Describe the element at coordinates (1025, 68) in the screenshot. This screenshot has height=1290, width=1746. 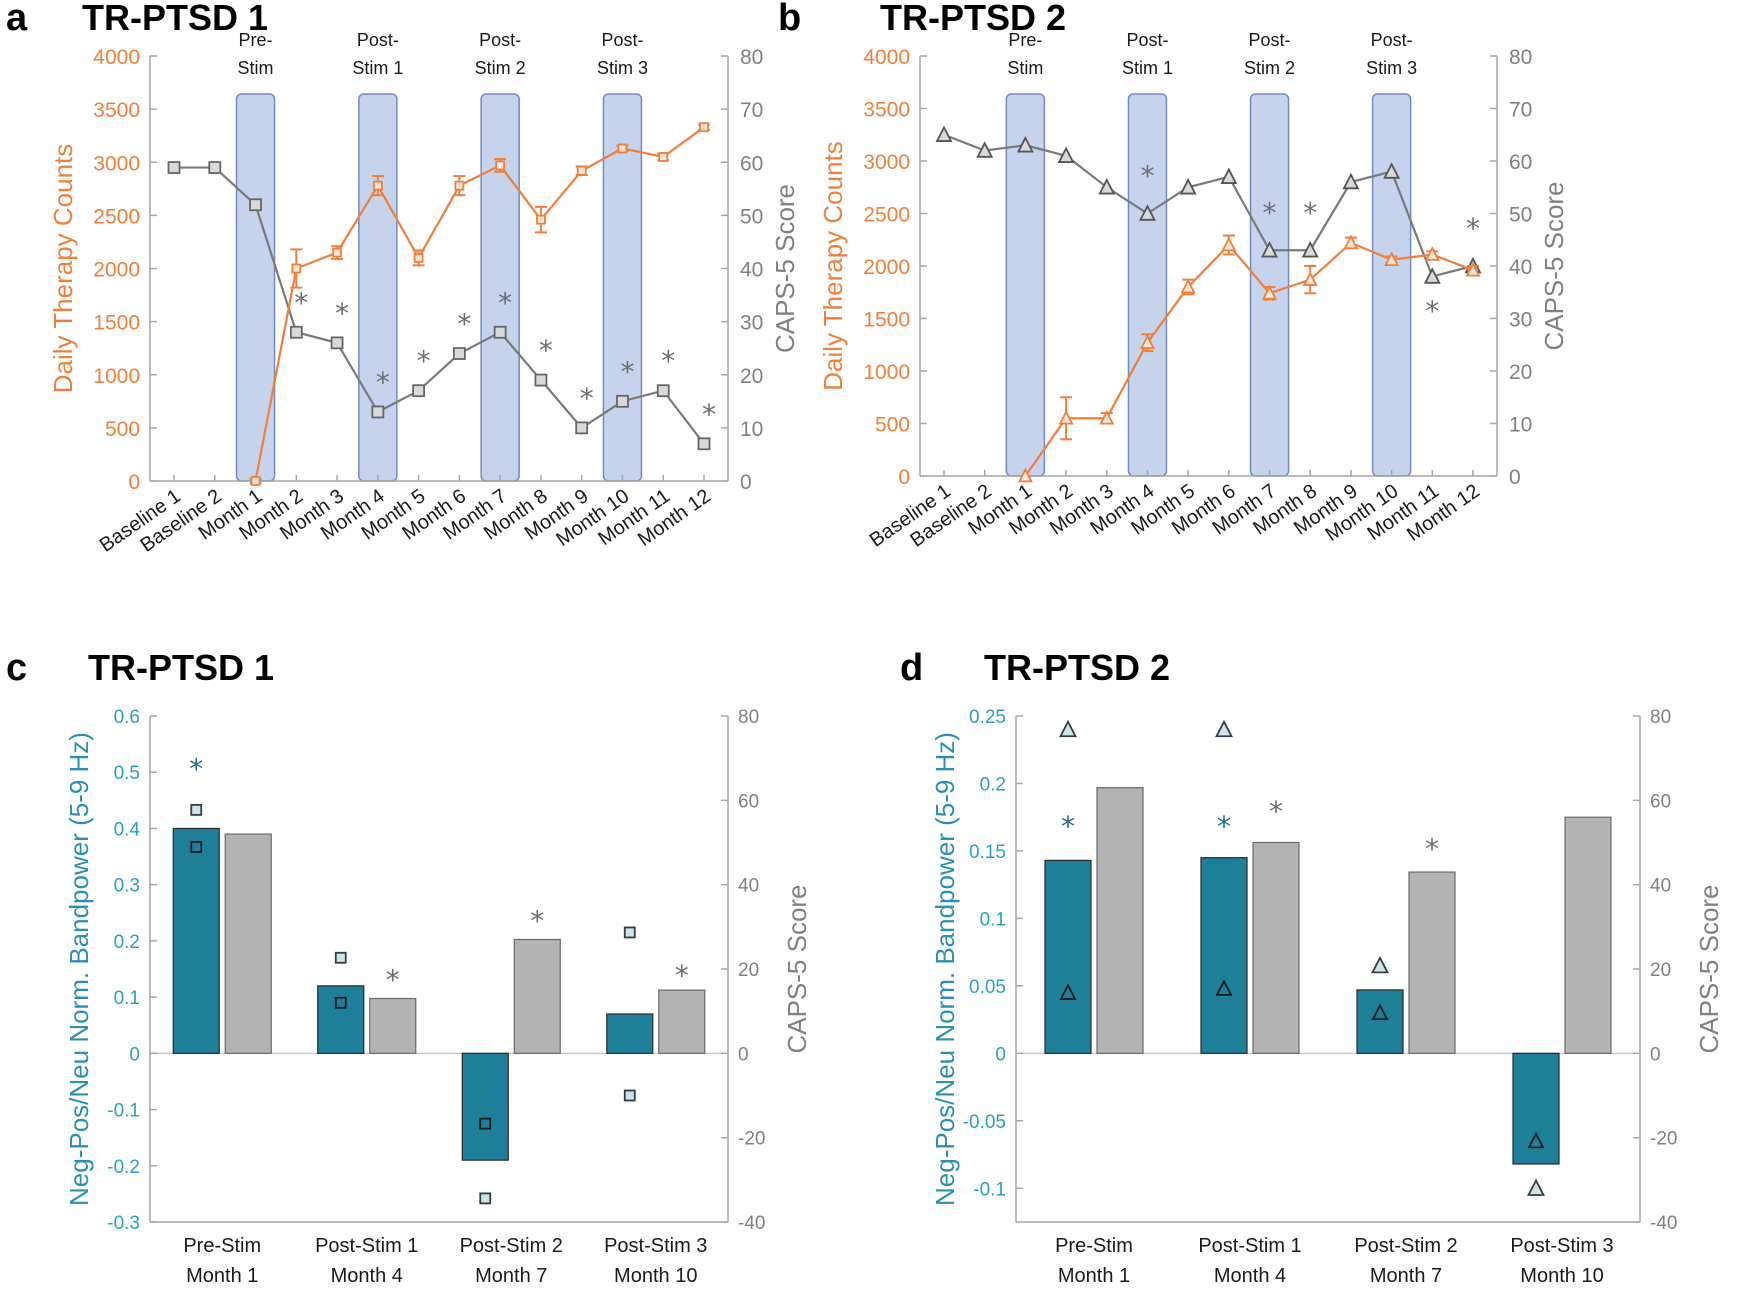
I see `stim-label-line2: Stim` at that location.